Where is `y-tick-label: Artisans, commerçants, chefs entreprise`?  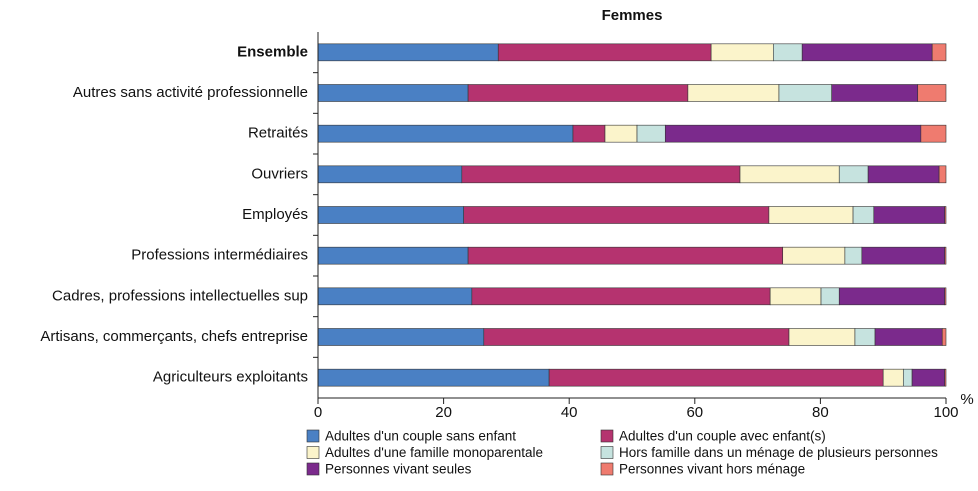 y-tick-label: Artisans, commerçants, chefs entreprise is located at coordinates (174, 336).